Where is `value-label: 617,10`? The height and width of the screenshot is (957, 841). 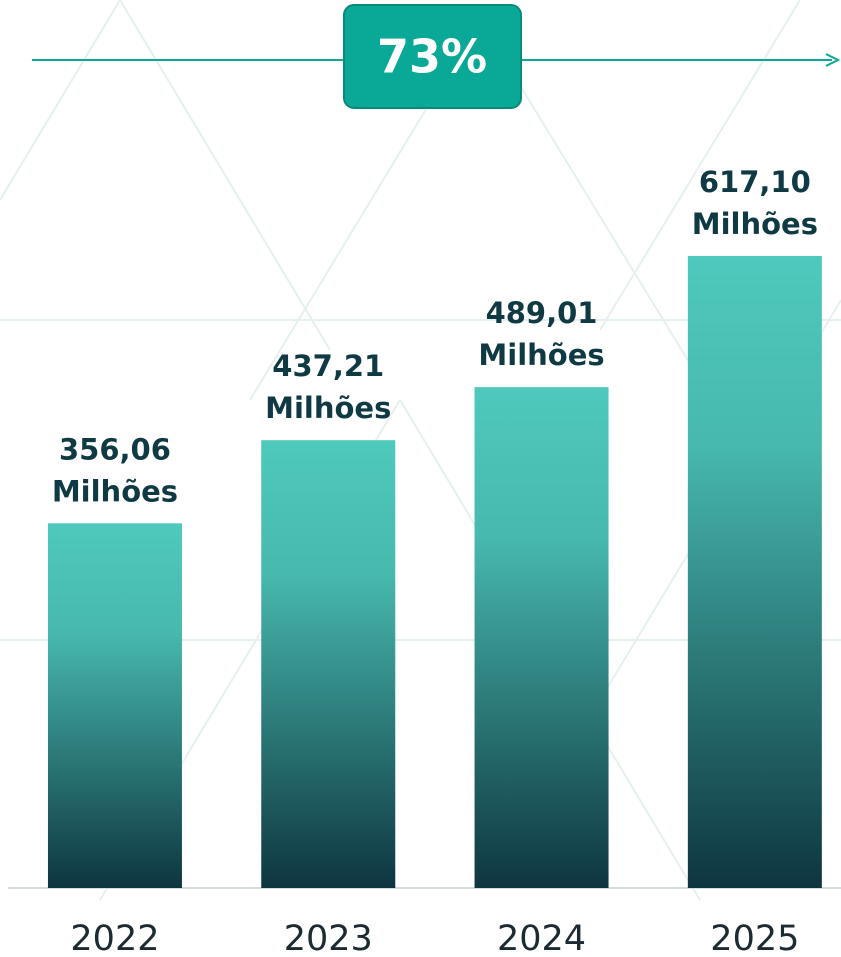 value-label: 617,10 is located at coordinates (755, 182).